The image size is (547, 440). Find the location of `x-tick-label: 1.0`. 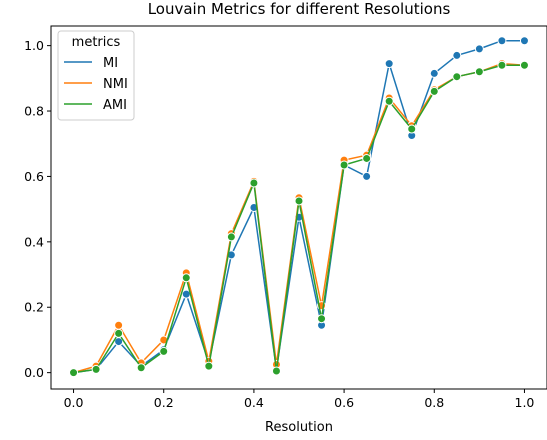

x-tick-label: 1.0 is located at coordinates (525, 402).